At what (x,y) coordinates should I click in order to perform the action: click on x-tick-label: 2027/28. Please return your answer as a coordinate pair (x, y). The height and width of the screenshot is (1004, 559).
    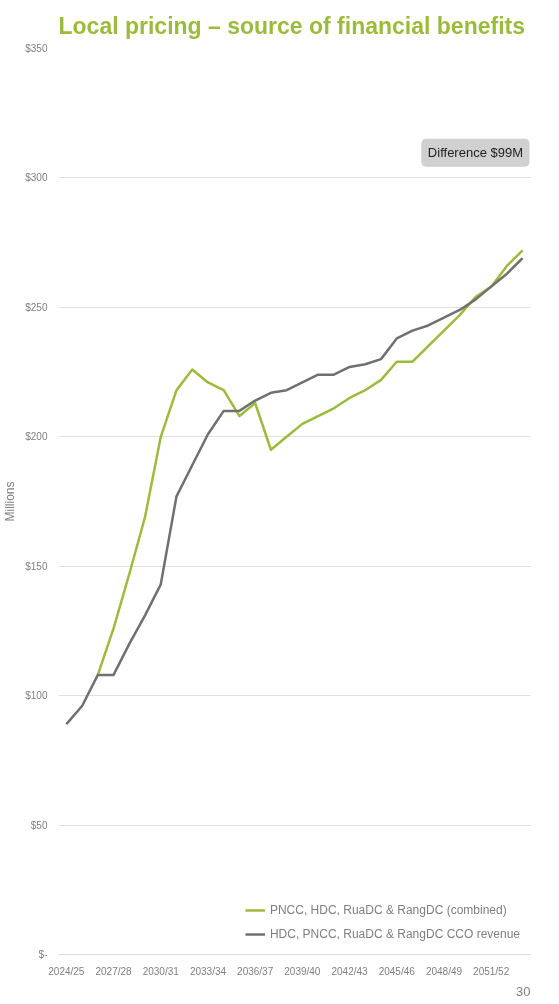
    Looking at the image, I should click on (114, 971).